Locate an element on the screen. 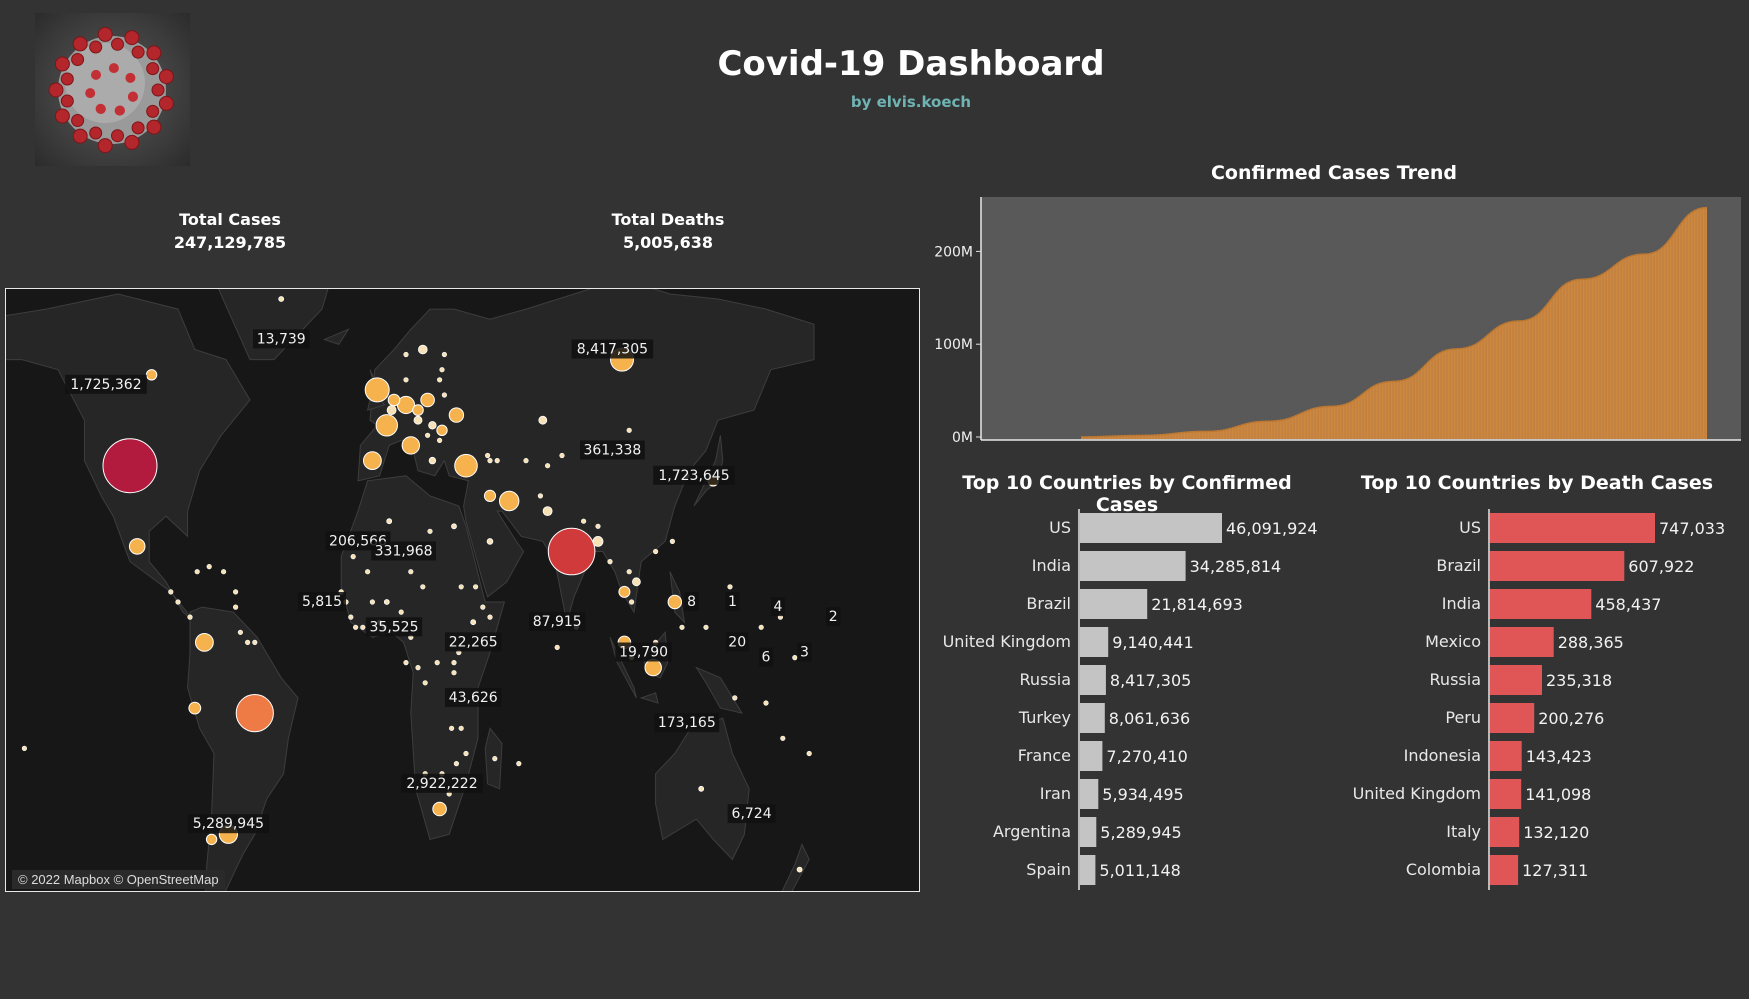  total-deaths-kpi: Total Deaths 5,005,638 is located at coordinates (668, 231).